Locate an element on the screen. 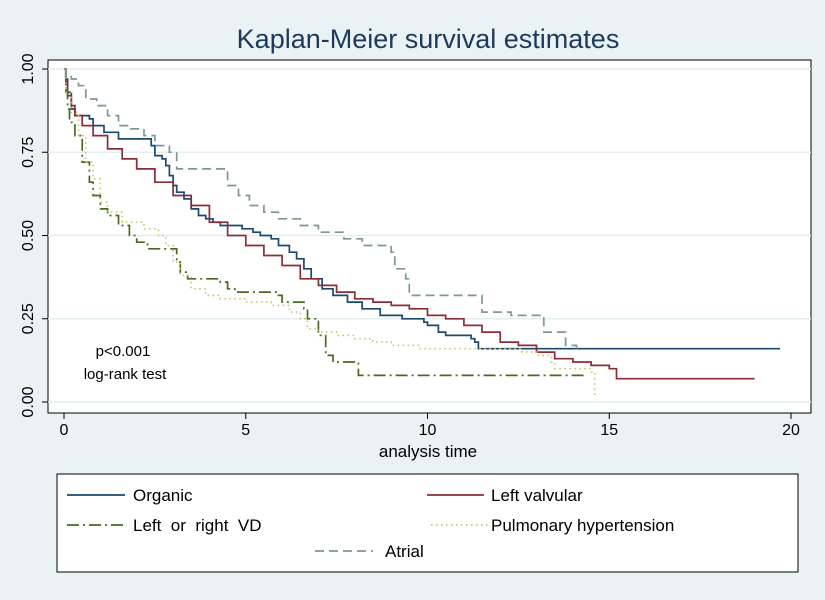 Image resolution: width=825 pixels, height=600 pixels. legend-label: Atrial is located at coordinates (404, 551).